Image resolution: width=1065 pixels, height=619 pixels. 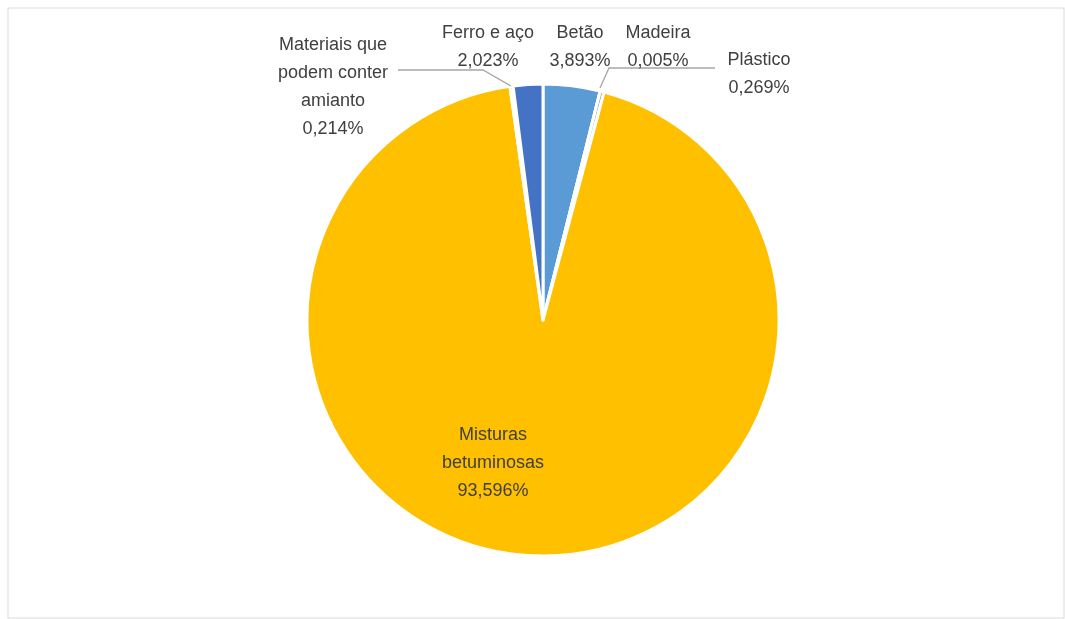 What do you see at coordinates (333, 128) in the screenshot?
I see `data-label: 0,214%` at bounding box center [333, 128].